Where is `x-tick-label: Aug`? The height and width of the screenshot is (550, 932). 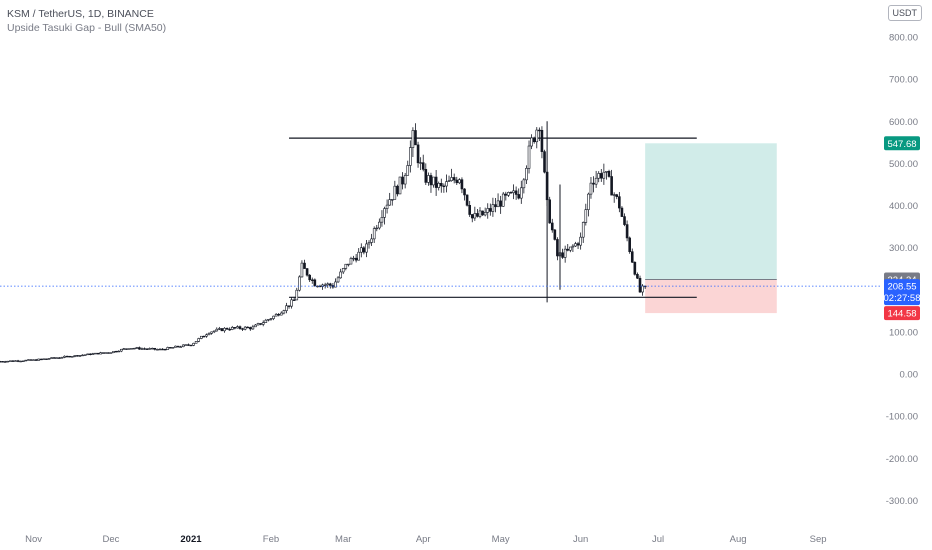
x-tick-label: Aug is located at coordinates (738, 539).